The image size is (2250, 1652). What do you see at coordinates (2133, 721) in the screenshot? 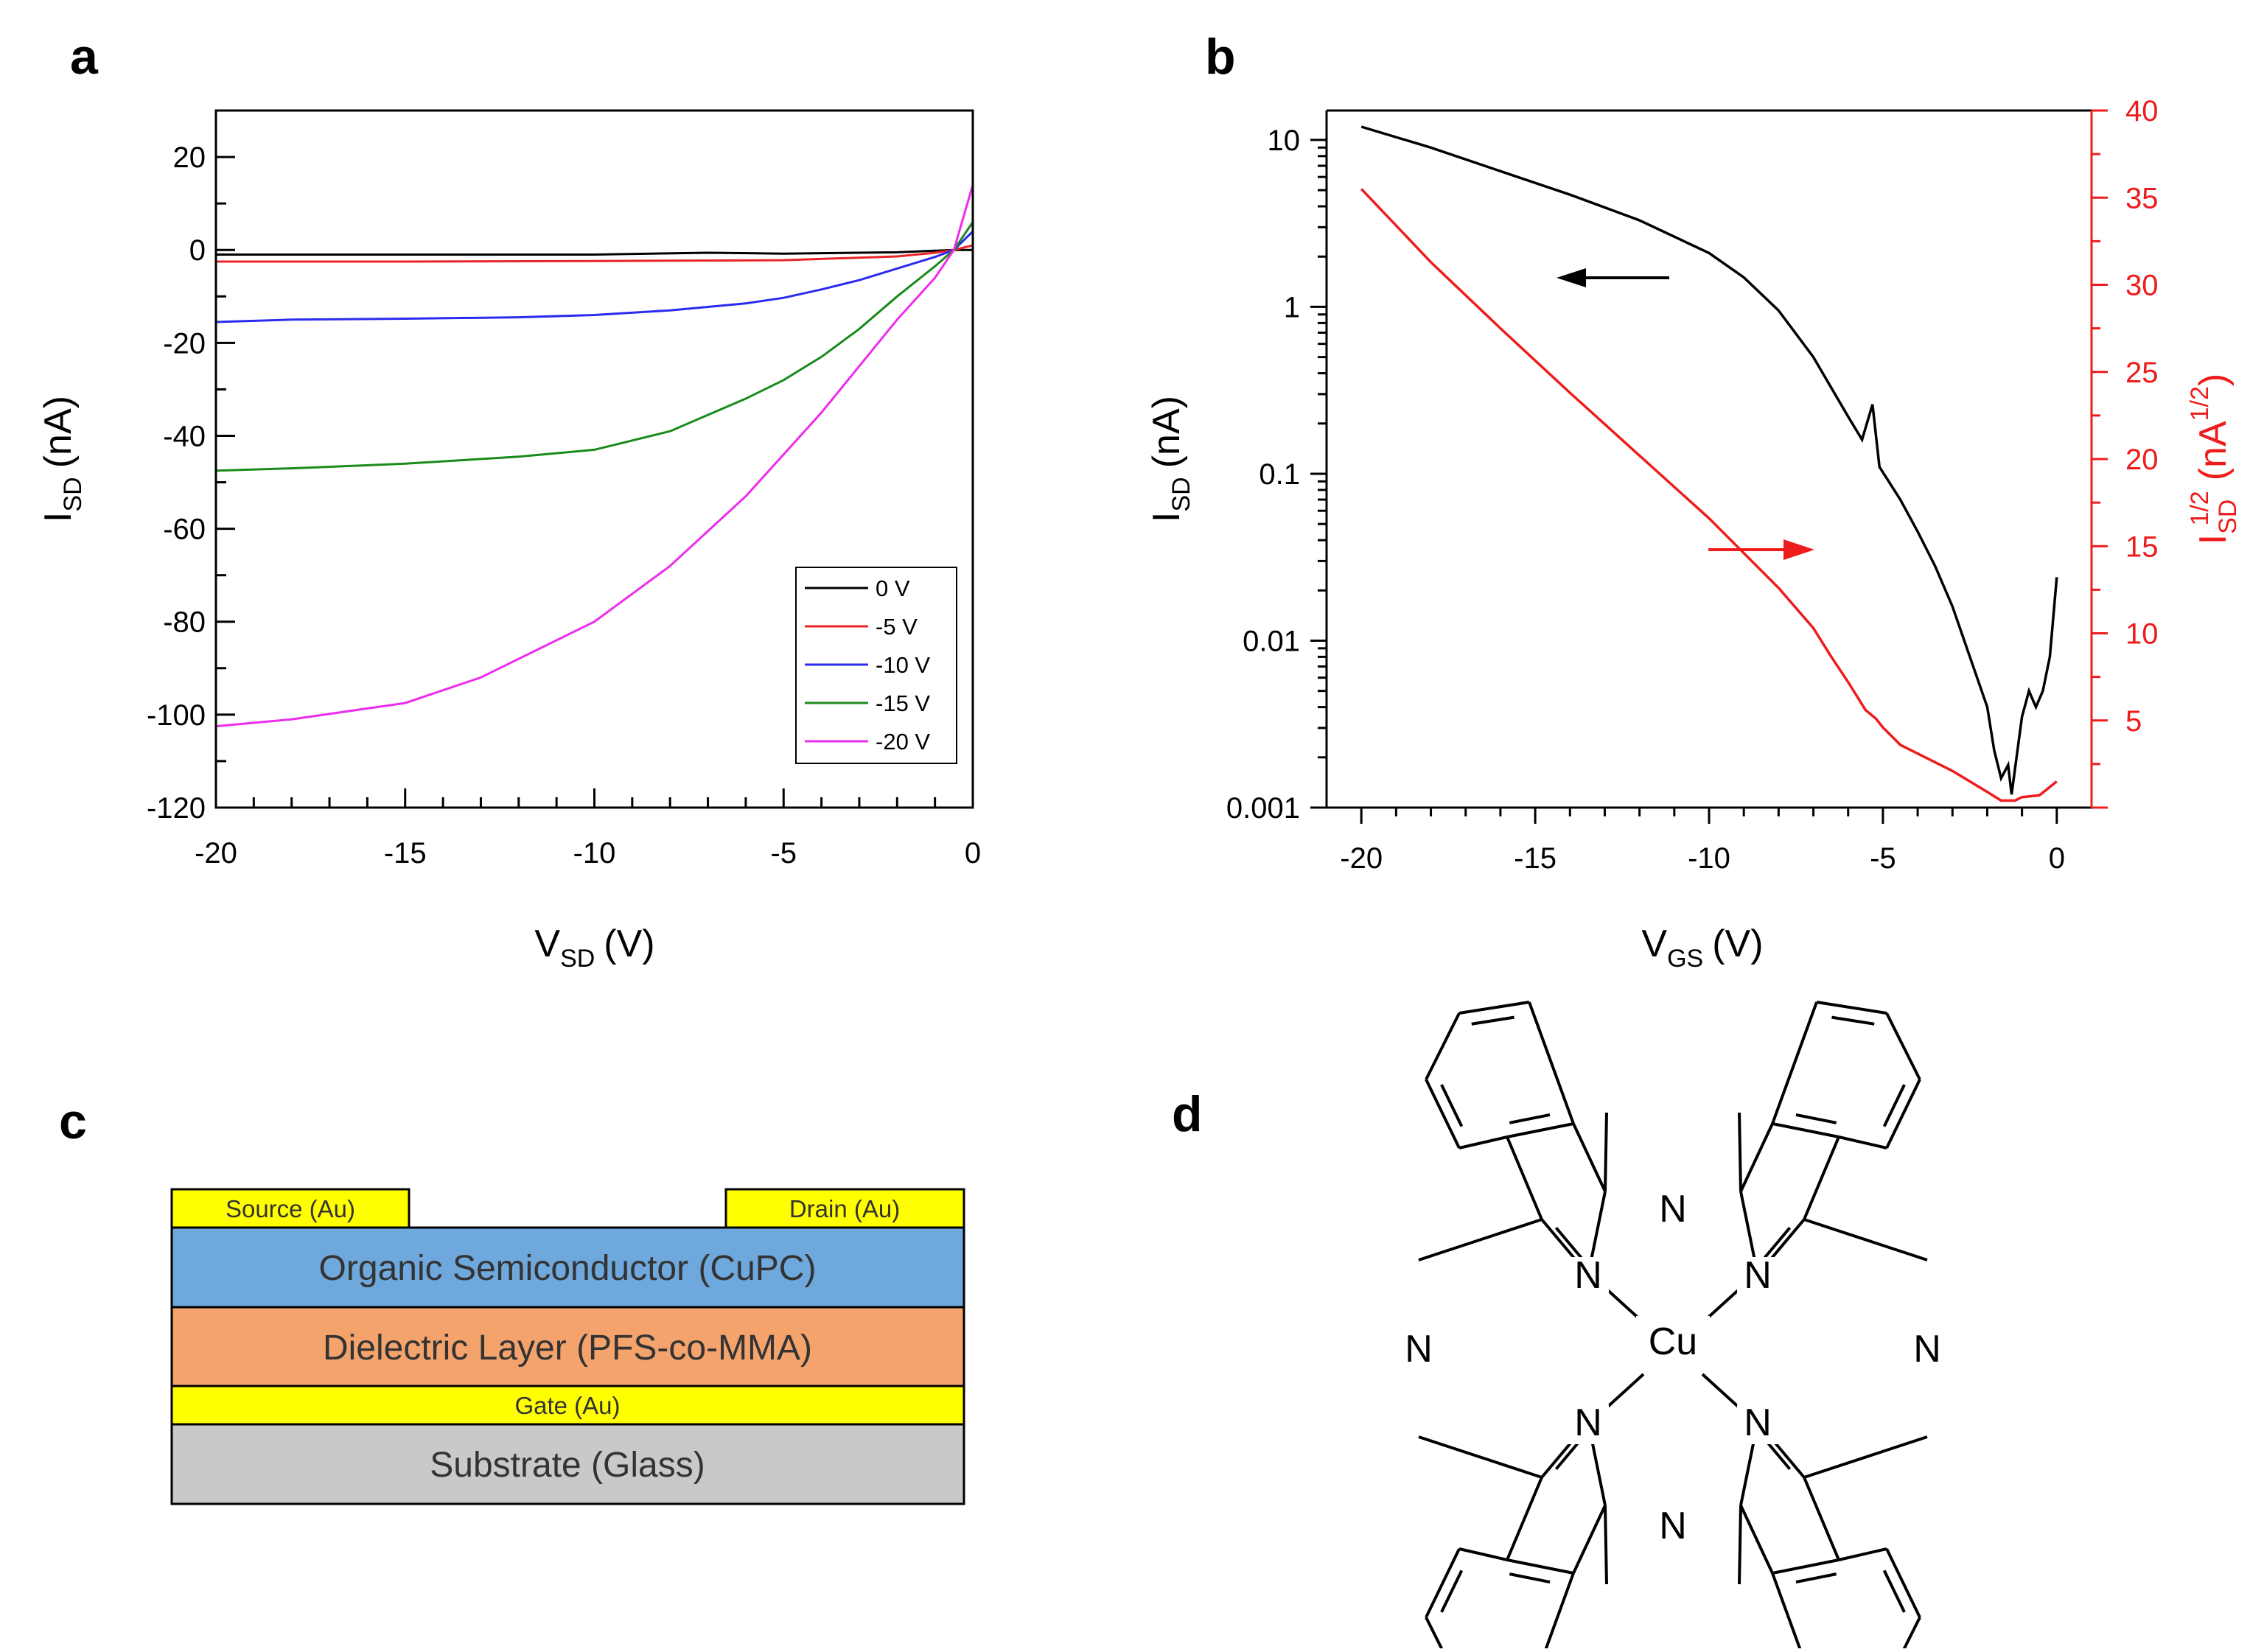
I see `chart-b-y2tick-label: 5` at bounding box center [2133, 721].